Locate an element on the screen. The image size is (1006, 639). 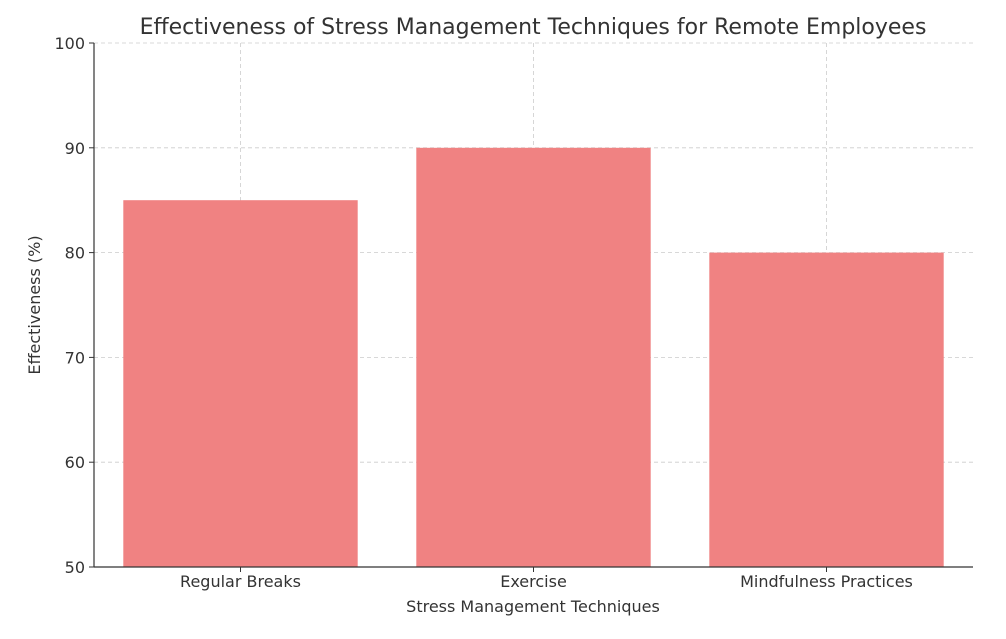
x-tick-label: Exercise is located at coordinates (533, 581).